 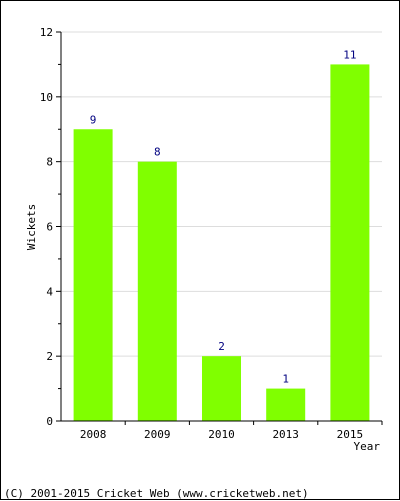 I want to click on data-label-2008: 9, so click(x=93, y=119).